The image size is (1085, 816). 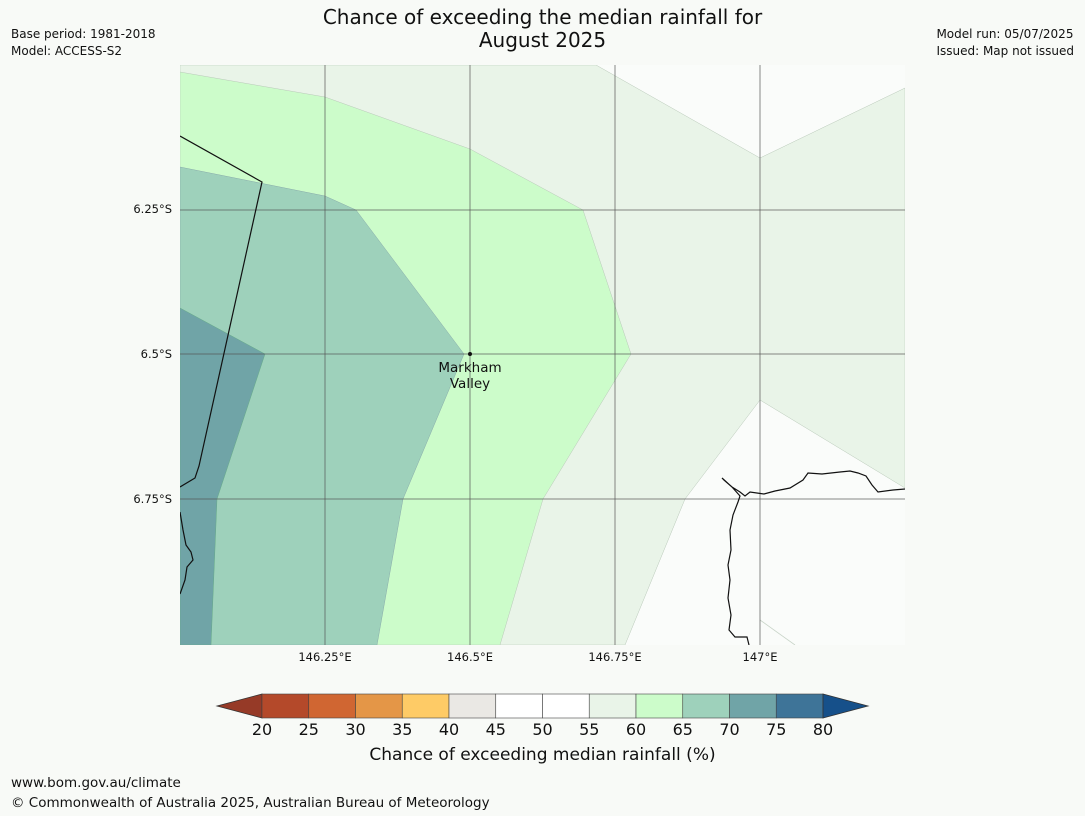 What do you see at coordinates (470, 354) in the screenshot?
I see `place-marker` at bounding box center [470, 354].